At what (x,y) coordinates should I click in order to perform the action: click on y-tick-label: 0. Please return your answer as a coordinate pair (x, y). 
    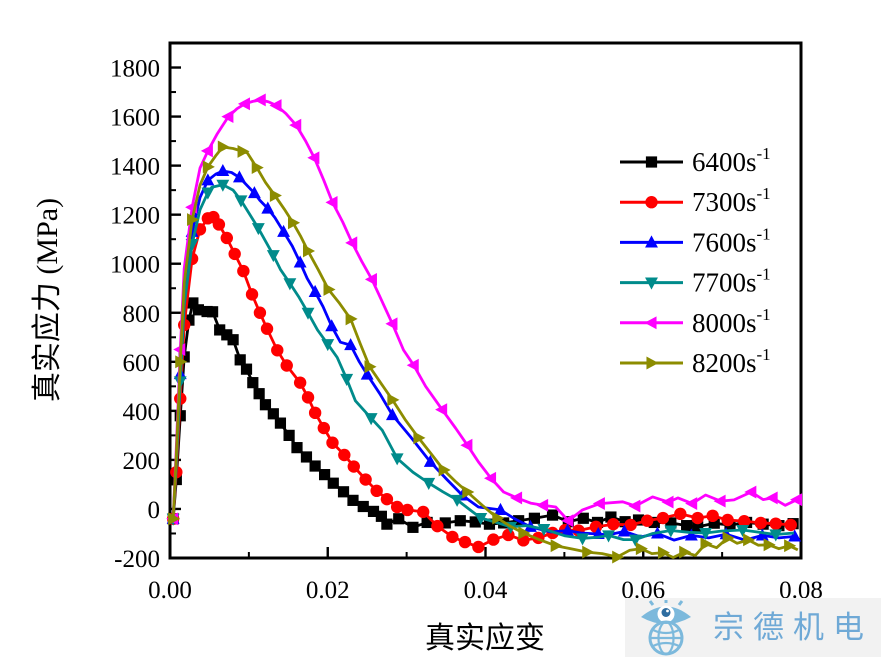
    Looking at the image, I should click on (154, 510).